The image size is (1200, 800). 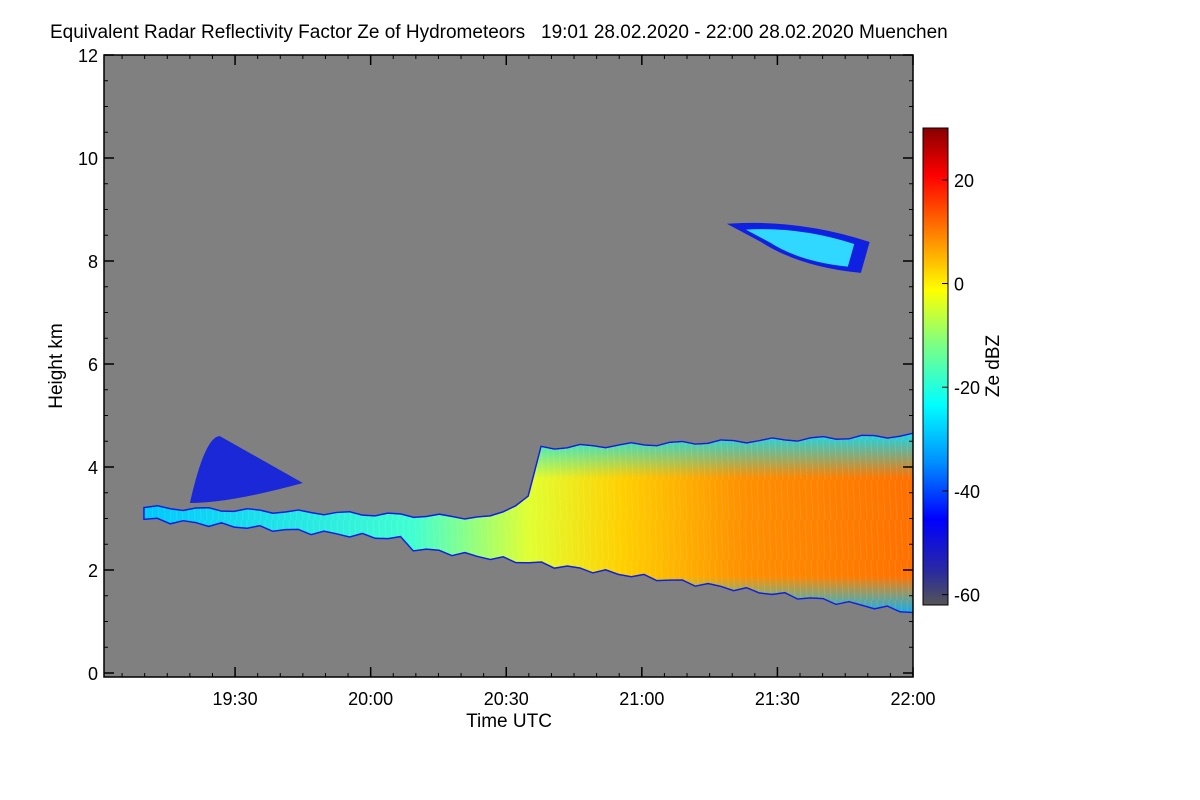 What do you see at coordinates (959, 285) in the screenshot?
I see `colorbar-tick-label-3: 0` at bounding box center [959, 285].